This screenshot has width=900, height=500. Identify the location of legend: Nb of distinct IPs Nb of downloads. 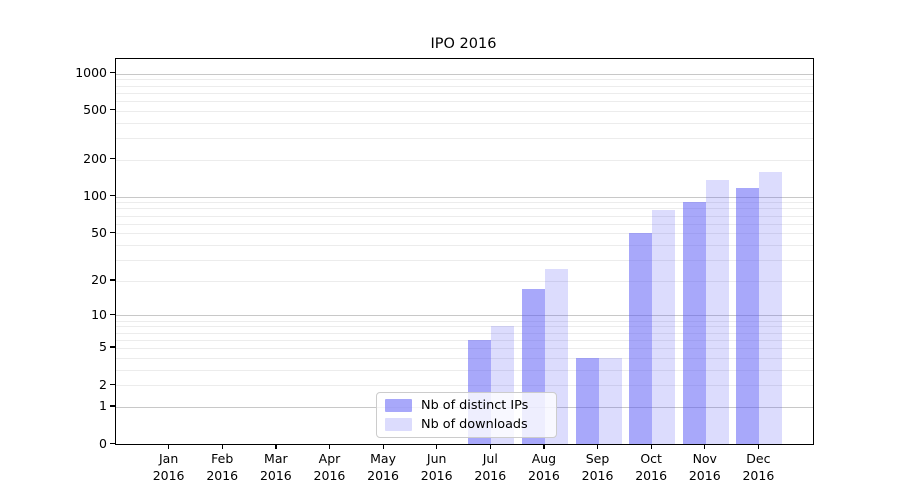
(466, 415).